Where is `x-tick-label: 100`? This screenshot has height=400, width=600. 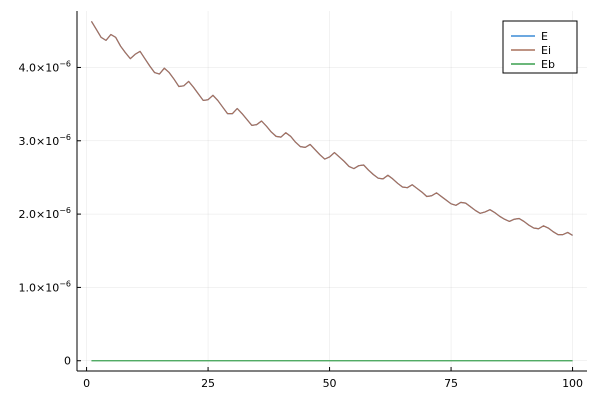
x-tick-label: 100 is located at coordinates (572, 383).